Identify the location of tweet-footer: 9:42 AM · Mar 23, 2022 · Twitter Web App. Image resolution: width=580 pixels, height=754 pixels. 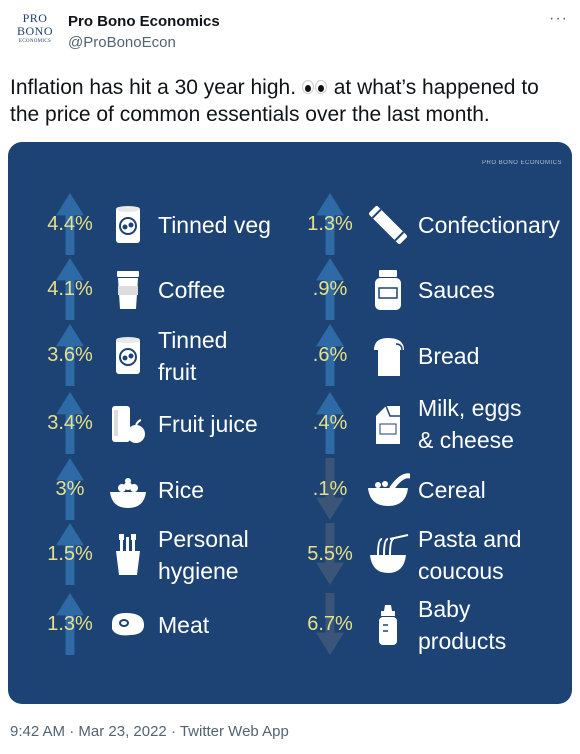
(149, 731).